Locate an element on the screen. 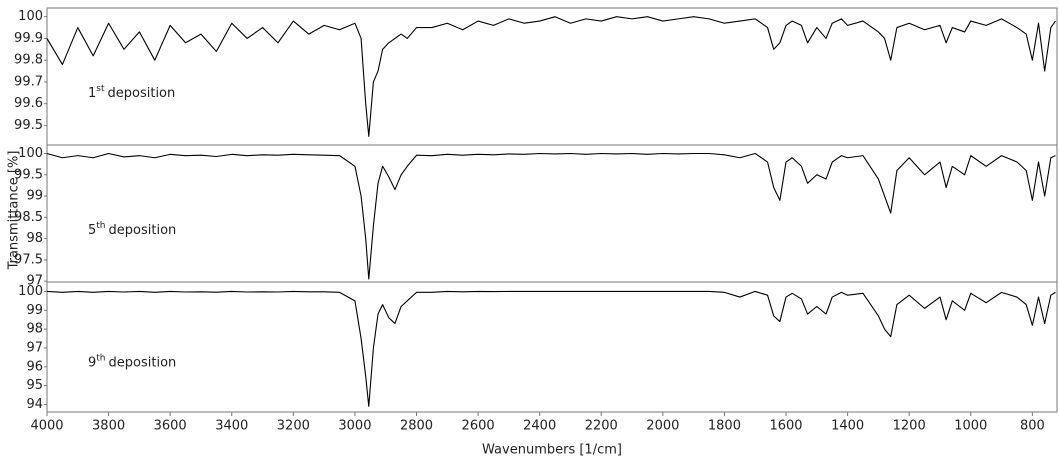  annotation: 1st deposition is located at coordinates (131, 91).